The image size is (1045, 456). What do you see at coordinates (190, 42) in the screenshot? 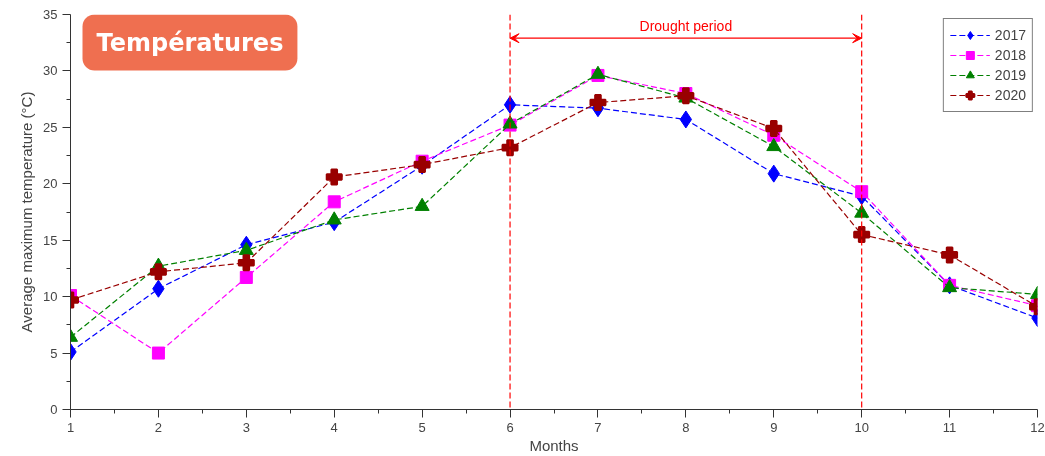
I see `text: Températures` at bounding box center [190, 42].